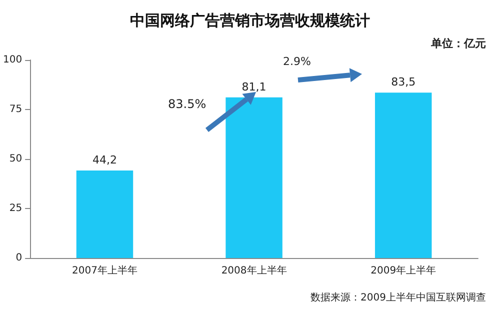 This screenshot has height=322, width=500. Describe the element at coordinates (15, 159) in the screenshot. I see `y-tick-label: 50` at that location.